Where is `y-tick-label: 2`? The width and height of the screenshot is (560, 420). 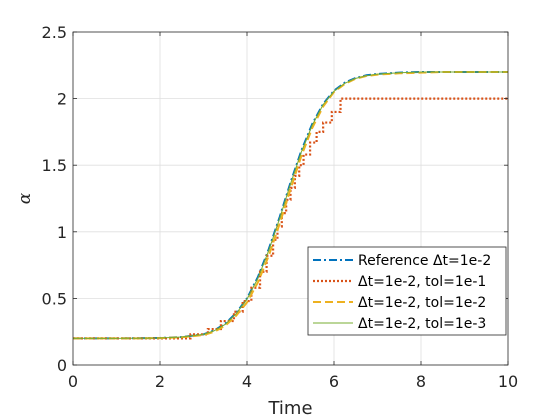 y-tick-label: 2 is located at coordinates (62, 99).